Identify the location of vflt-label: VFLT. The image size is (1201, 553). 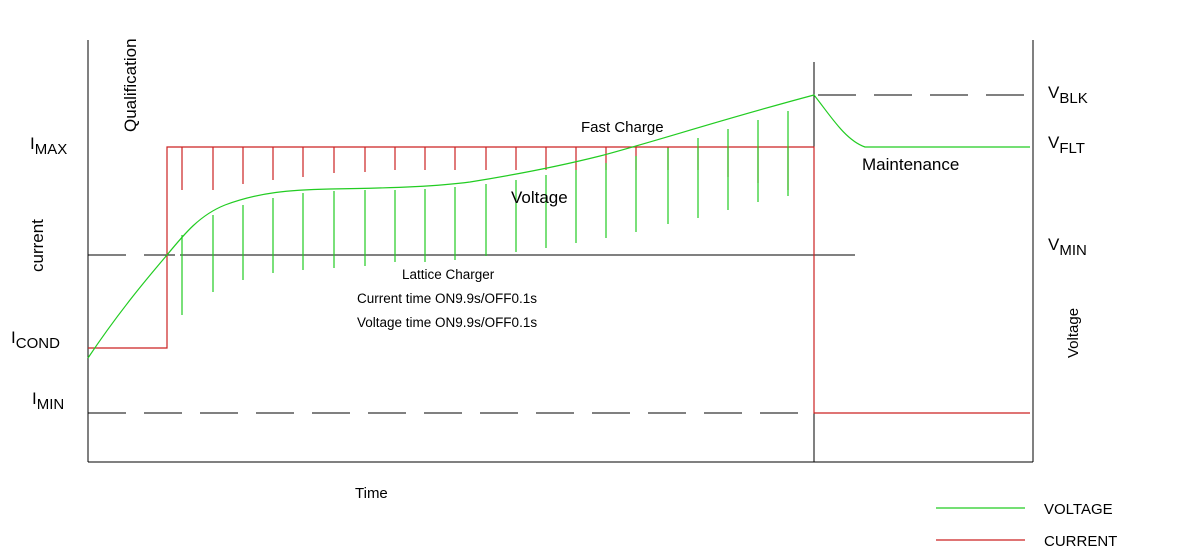
(1066, 145).